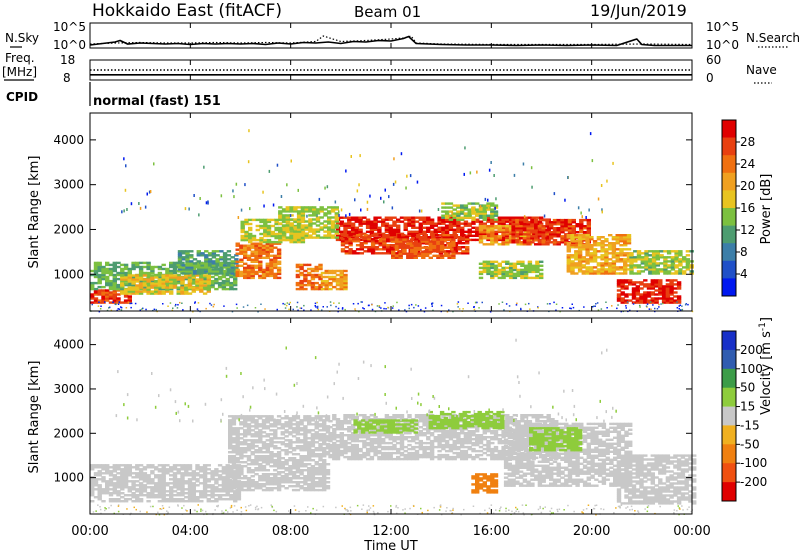  What do you see at coordinates (744, 252) in the screenshot?
I see `power-colorbar-tick-label: 8` at bounding box center [744, 252].